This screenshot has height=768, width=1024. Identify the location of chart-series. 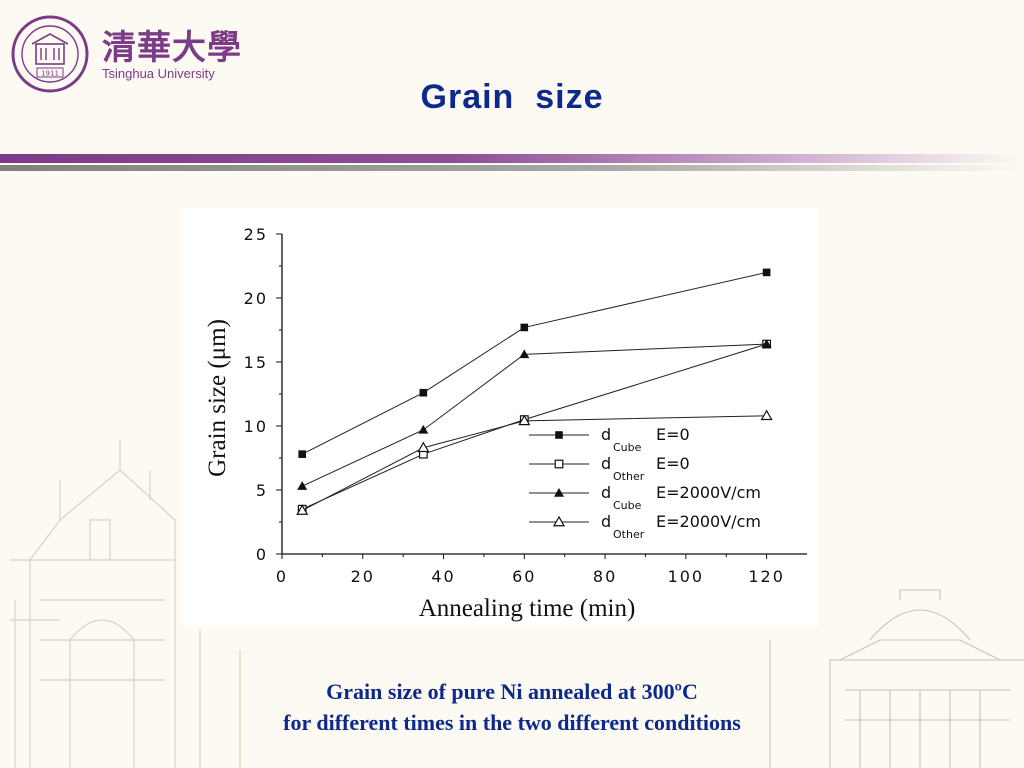
(534, 391).